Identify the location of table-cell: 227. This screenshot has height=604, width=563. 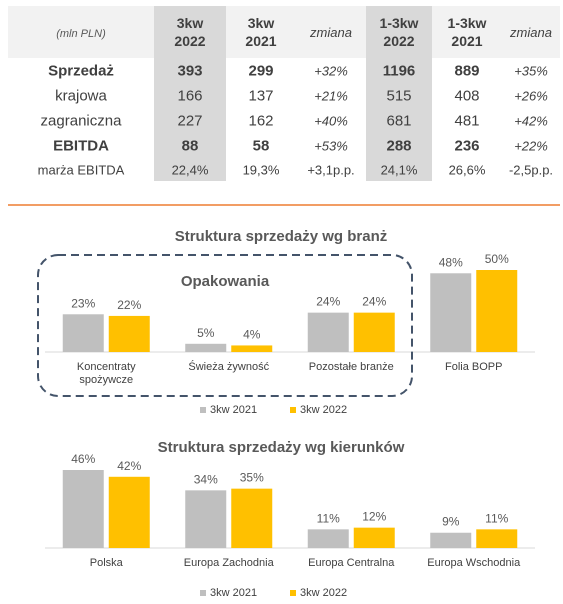
(189, 121).